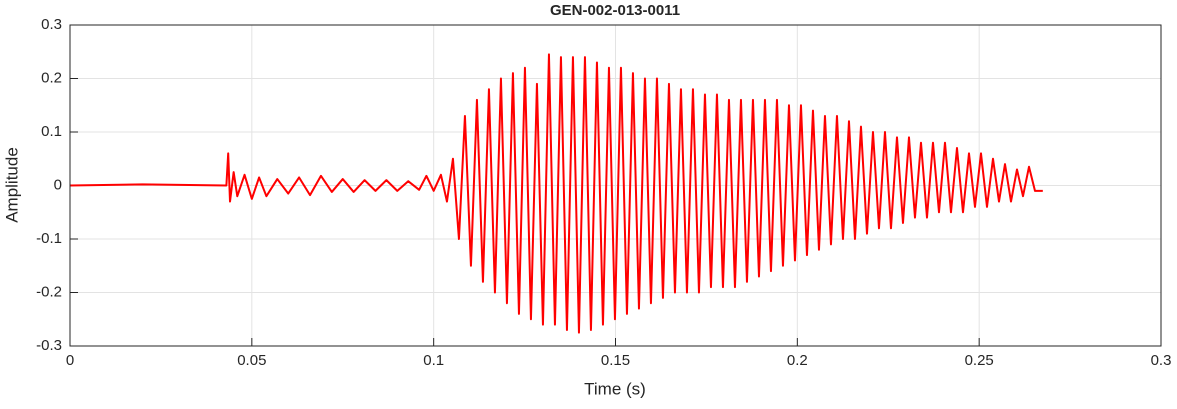 This screenshot has height=409, width=1177. I want to click on x-tick-label: 0.25, so click(979, 360).